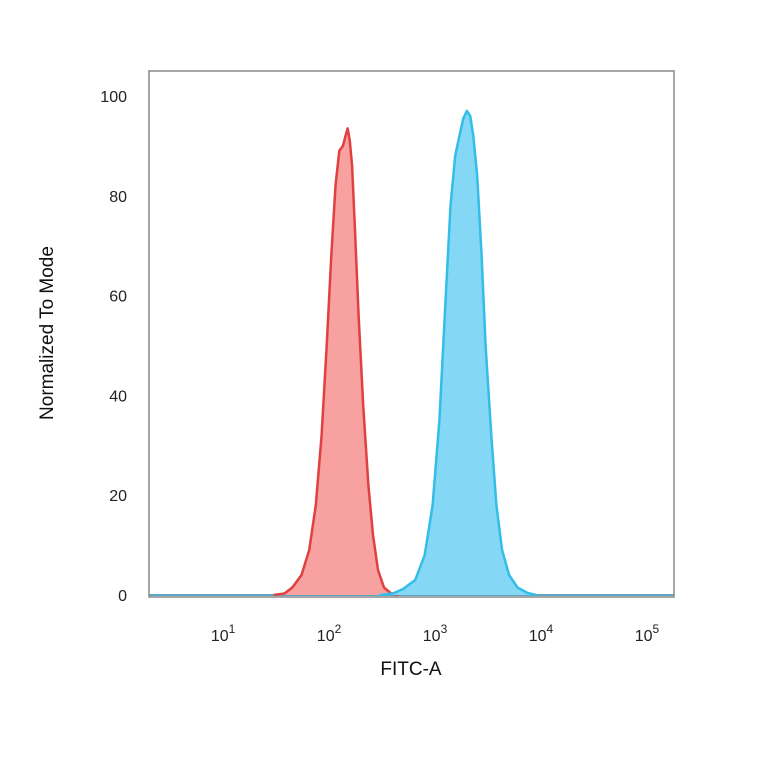 This screenshot has width=764, height=764. I want to click on x-axis-label: FITC-A, so click(411, 669).